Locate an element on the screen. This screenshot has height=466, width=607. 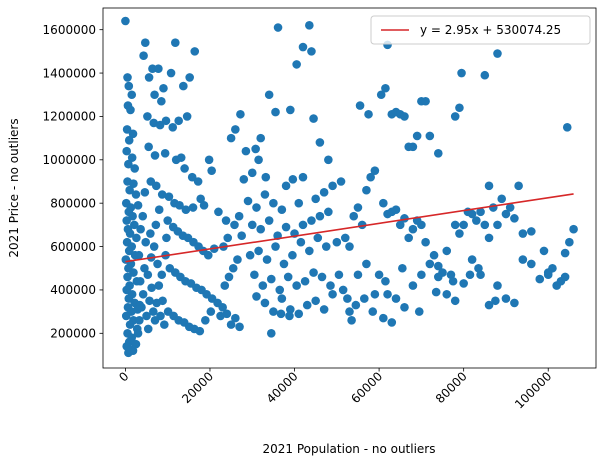
x-axis-label: 2021 Population - no outliers is located at coordinates (348, 449).